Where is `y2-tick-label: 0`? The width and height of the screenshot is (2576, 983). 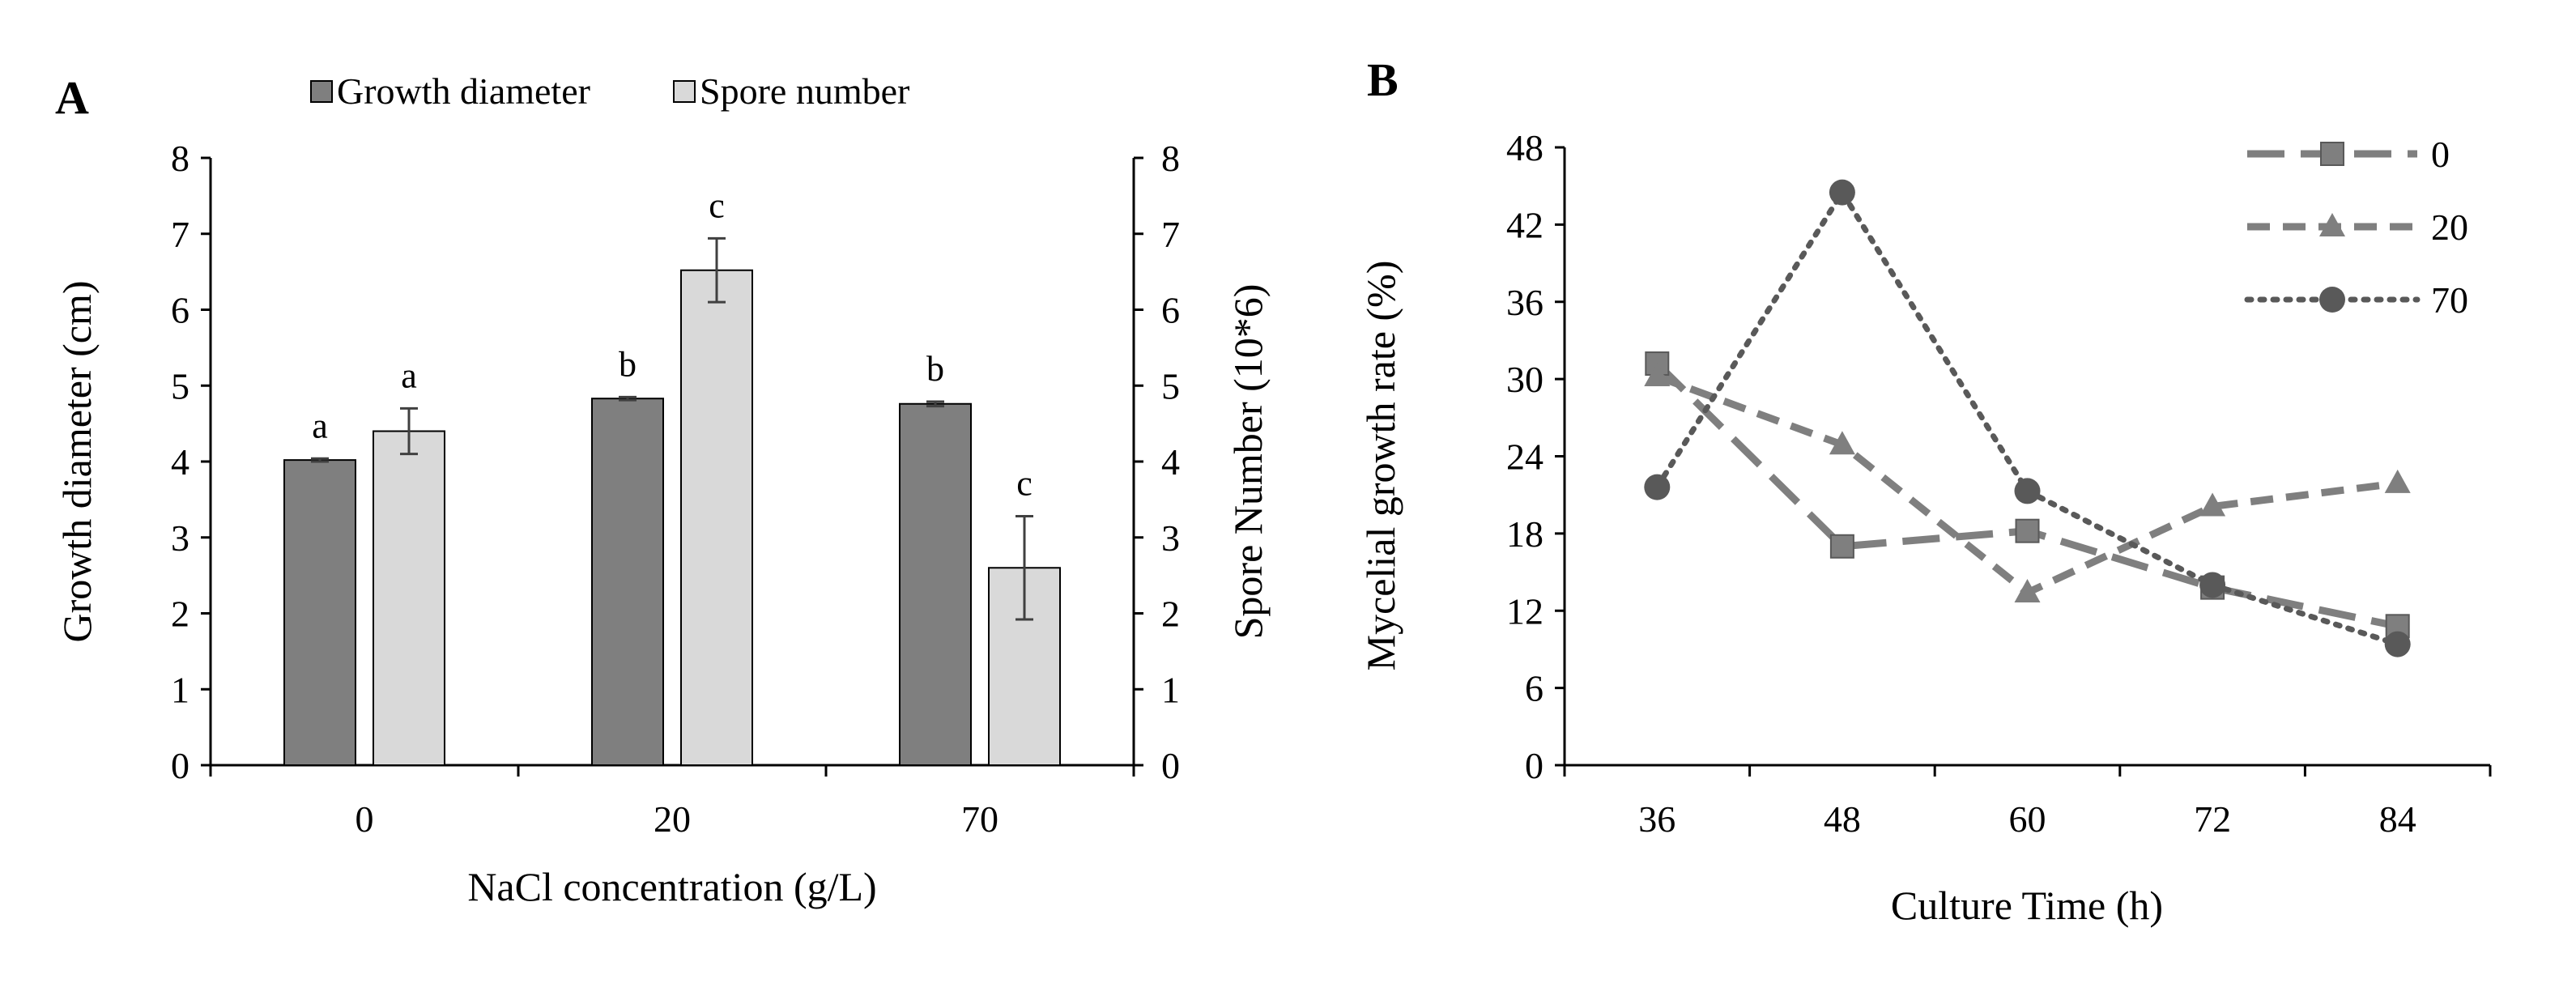 y2-tick-label: 0 is located at coordinates (1170, 766).